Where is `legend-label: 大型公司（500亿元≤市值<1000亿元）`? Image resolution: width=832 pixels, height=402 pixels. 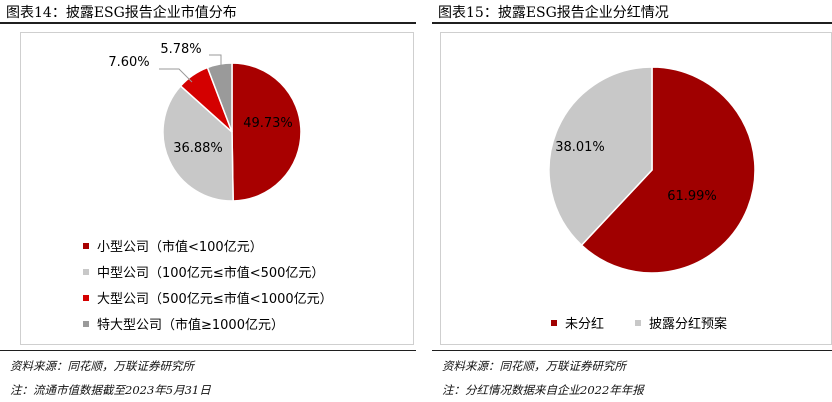 legend-label: 大型公司（500亿元≤市值<1000亿元） is located at coordinates (215, 299).